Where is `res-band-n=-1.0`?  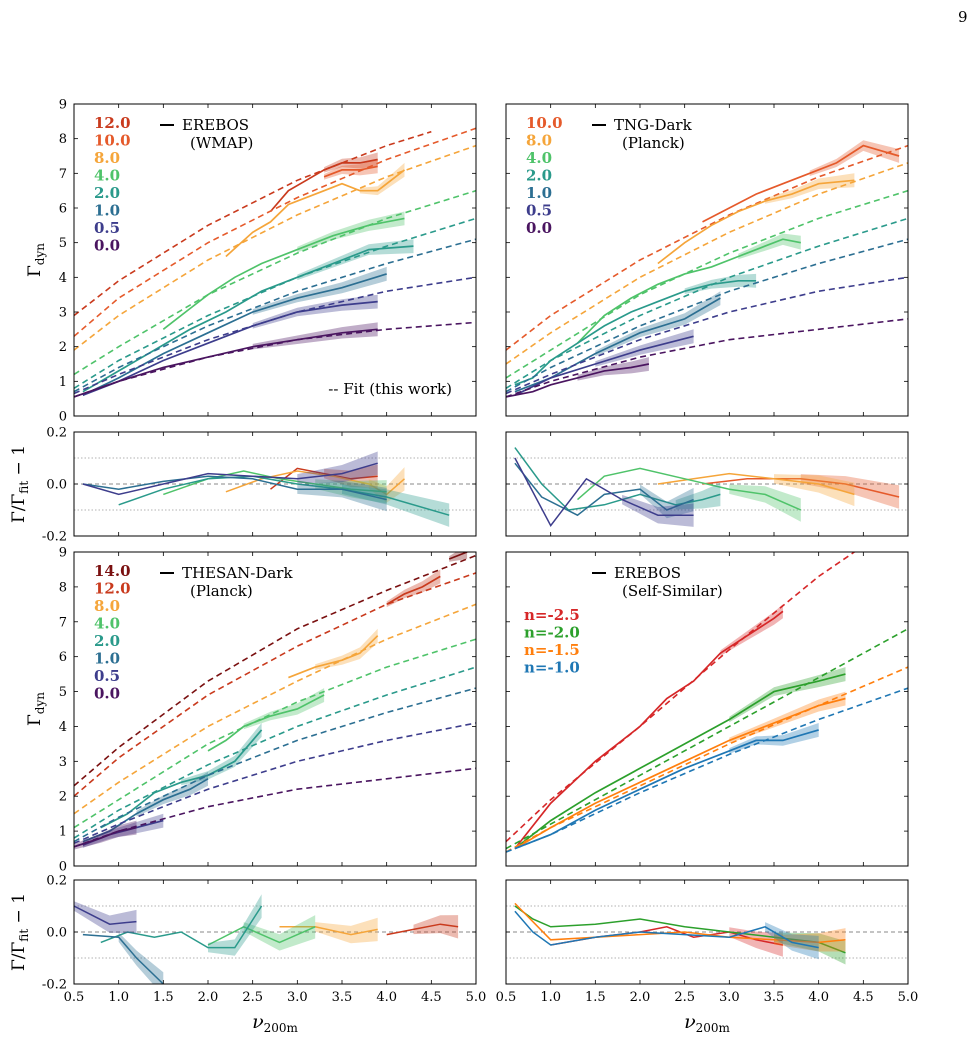
res-band-n=-1.0 is located at coordinates (792, 941).